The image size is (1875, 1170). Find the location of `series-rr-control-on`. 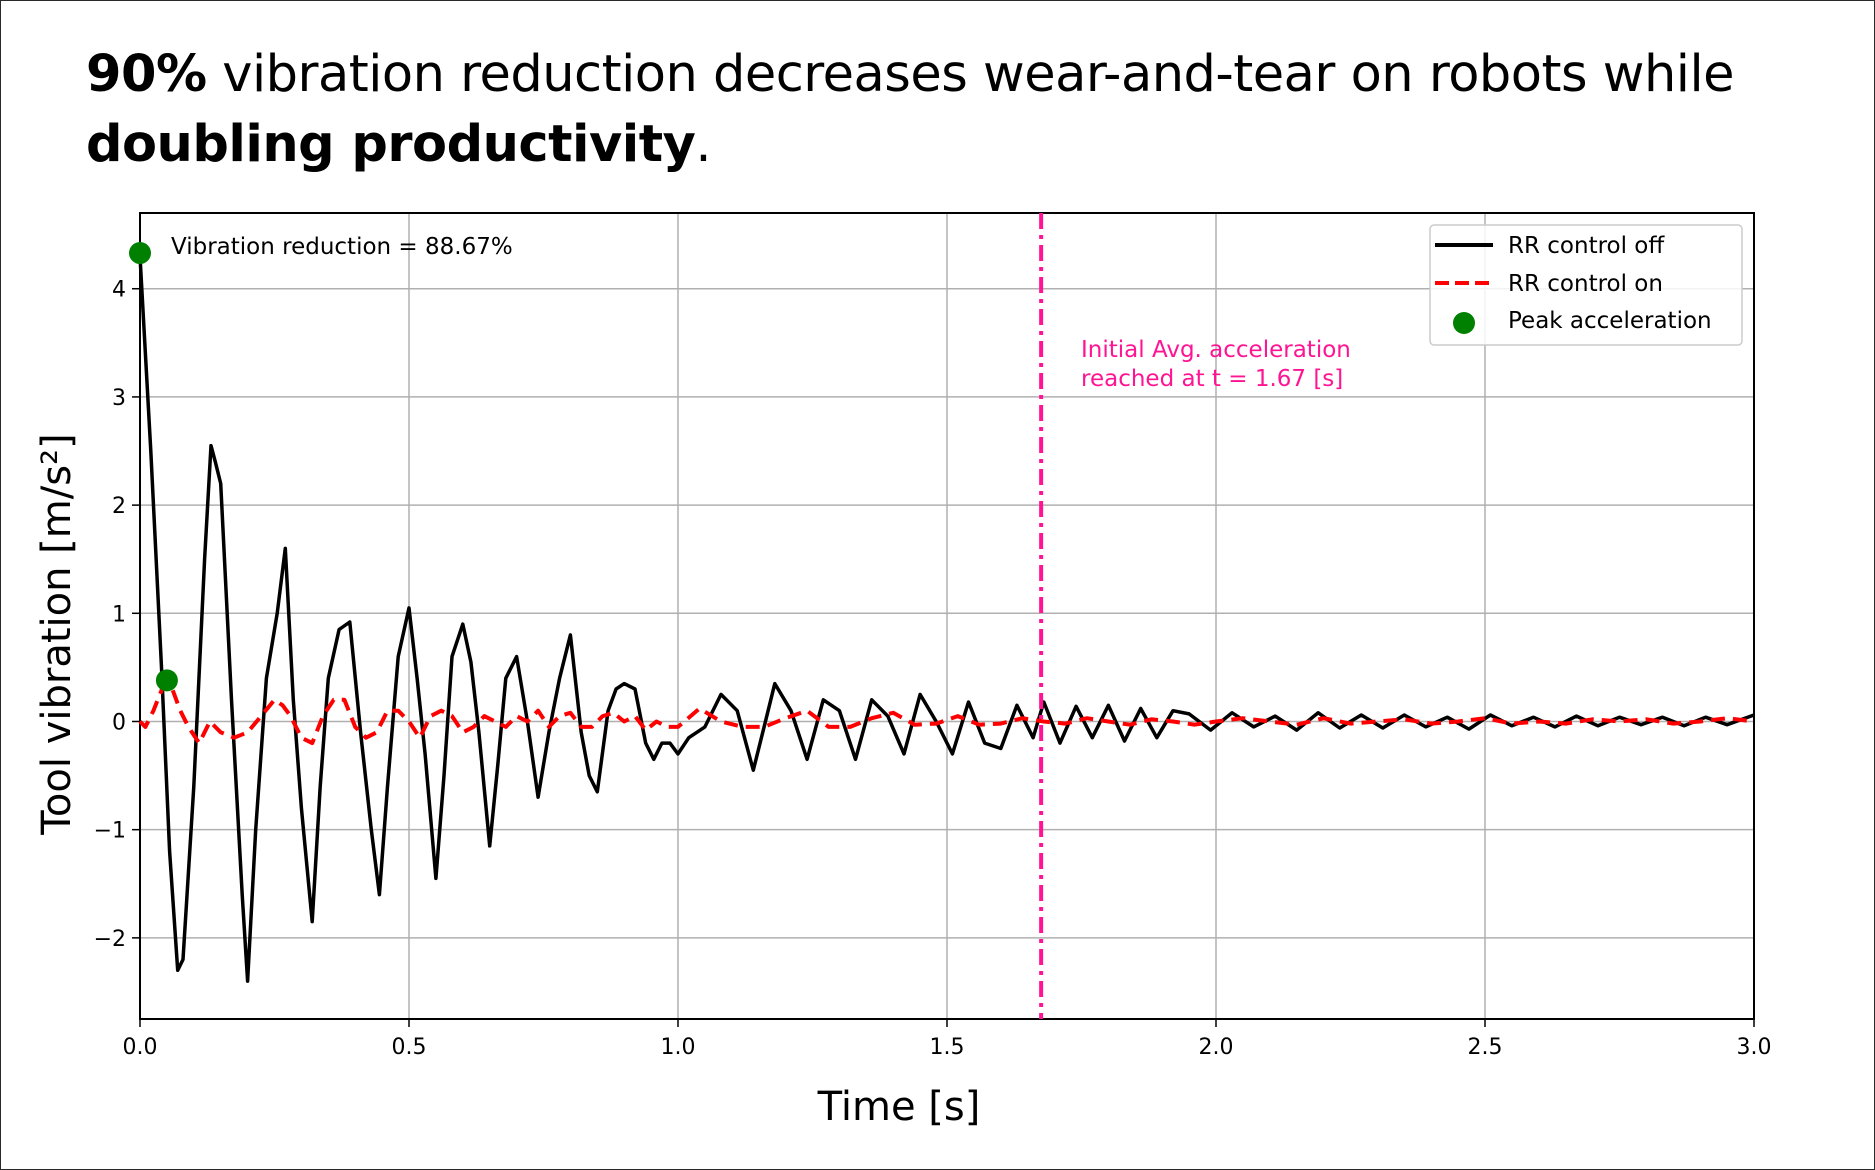

series-rr-control-on is located at coordinates (946, 713).